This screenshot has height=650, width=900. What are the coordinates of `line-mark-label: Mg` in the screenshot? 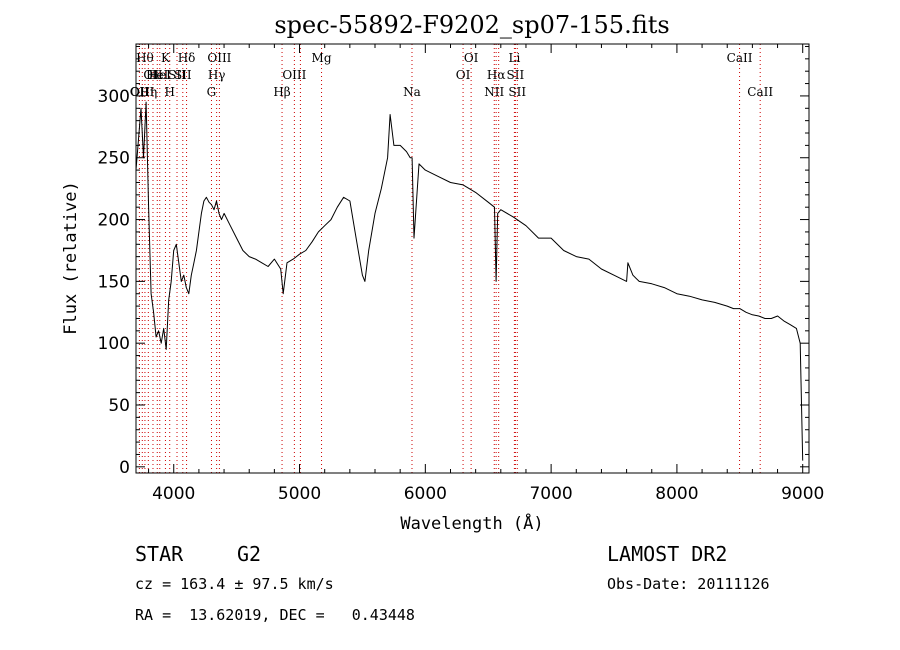 It's located at (322, 58).